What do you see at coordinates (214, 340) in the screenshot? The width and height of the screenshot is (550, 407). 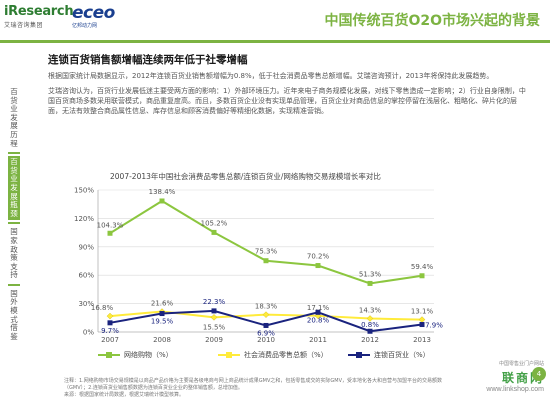 I see `x-tick-label: 2009` at bounding box center [214, 340].